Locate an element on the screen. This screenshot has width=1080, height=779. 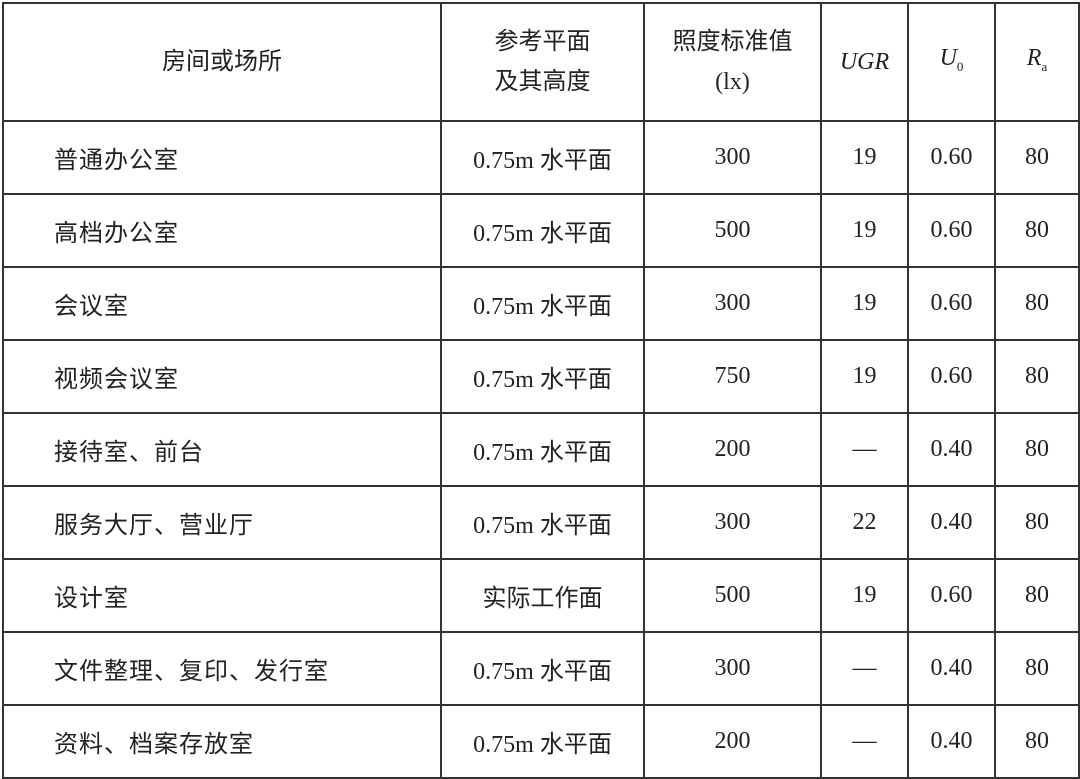
cell-room: 设计室 is located at coordinates (222, 595).